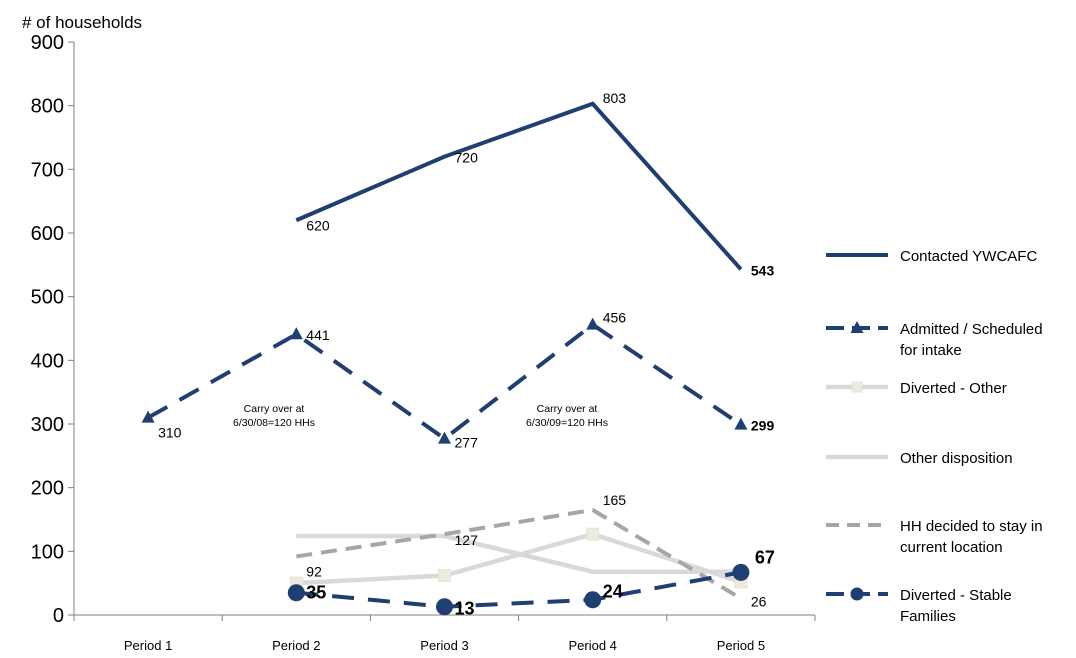 The width and height of the screenshot is (1076, 658). I want to click on legend-item-1: Contacted YWCAFC, so click(931, 256).